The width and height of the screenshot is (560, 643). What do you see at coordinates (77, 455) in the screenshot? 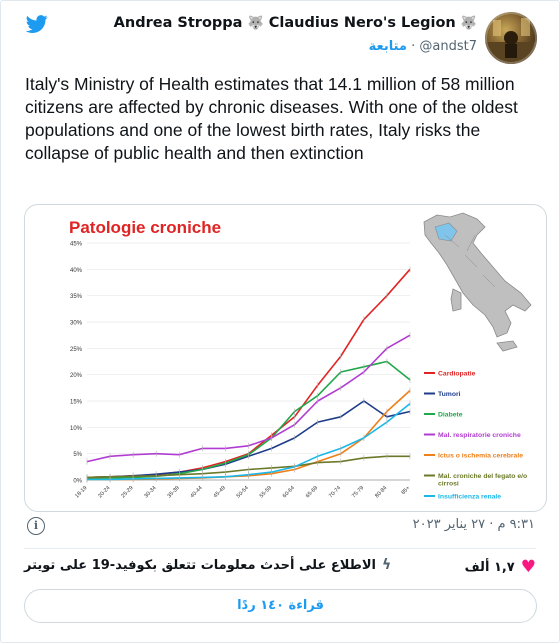
I see `y-tick-label: 5%` at bounding box center [77, 455].